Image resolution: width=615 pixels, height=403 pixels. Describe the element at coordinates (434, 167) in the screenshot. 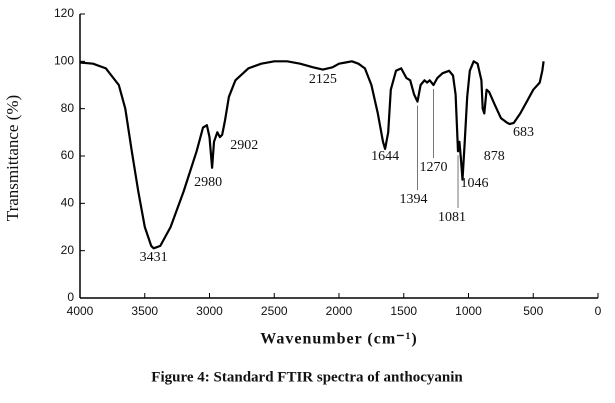

I see `peak-label: 1270` at that location.